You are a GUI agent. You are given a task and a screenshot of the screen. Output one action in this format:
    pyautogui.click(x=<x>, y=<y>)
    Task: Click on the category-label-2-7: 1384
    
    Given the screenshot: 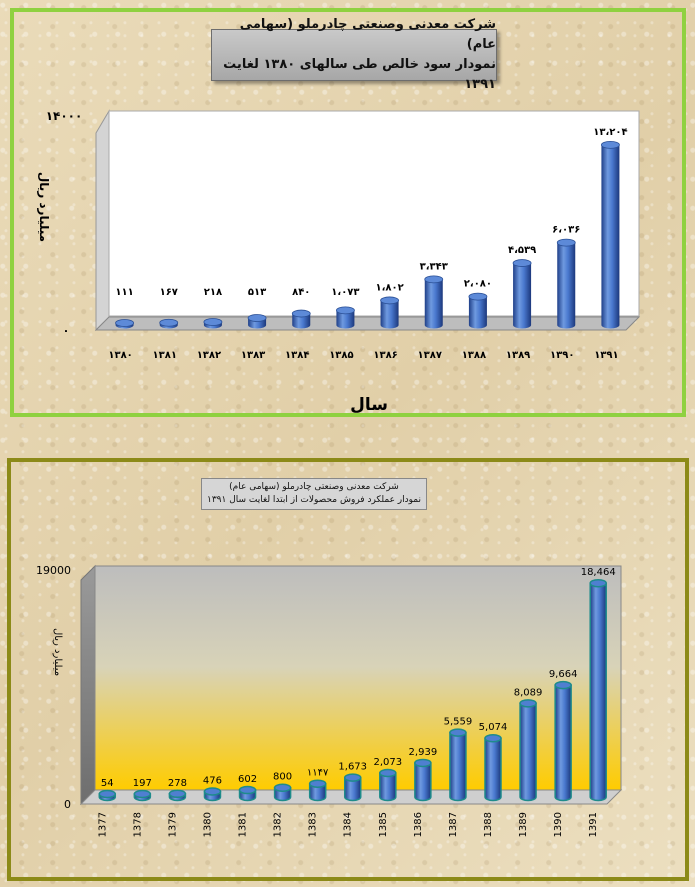 What is the action you would take?
    pyautogui.click(x=348, y=824)
    